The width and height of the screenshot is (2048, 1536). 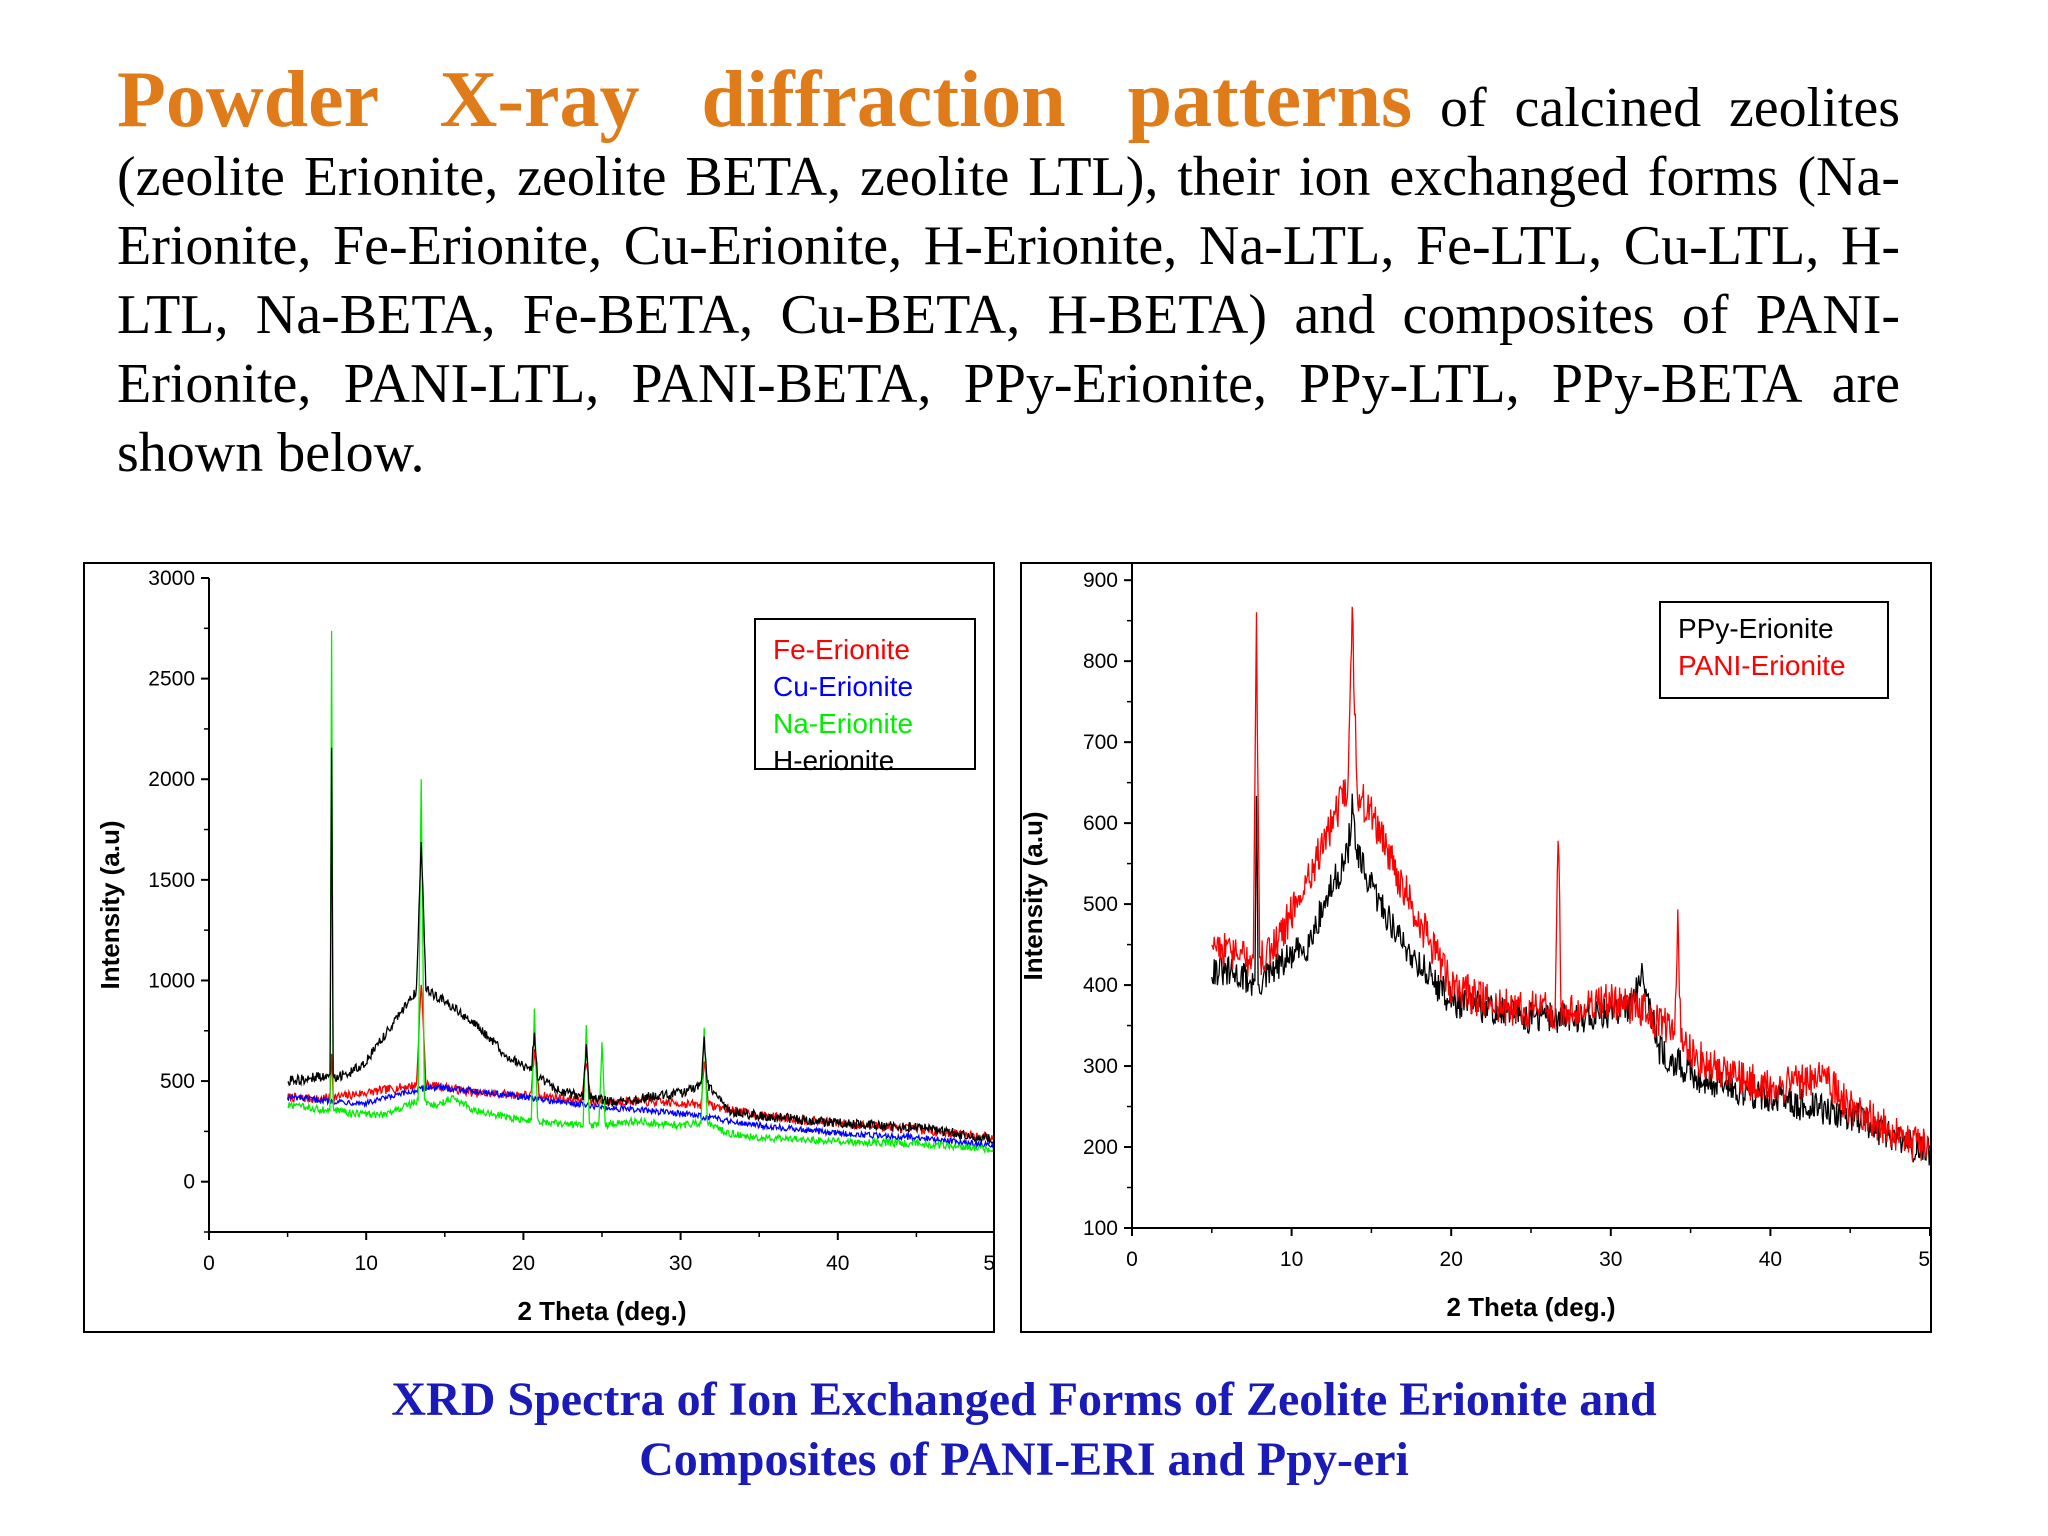 What do you see at coordinates (640, 1115) in the screenshot?
I see `series-line-cu-erionite` at bounding box center [640, 1115].